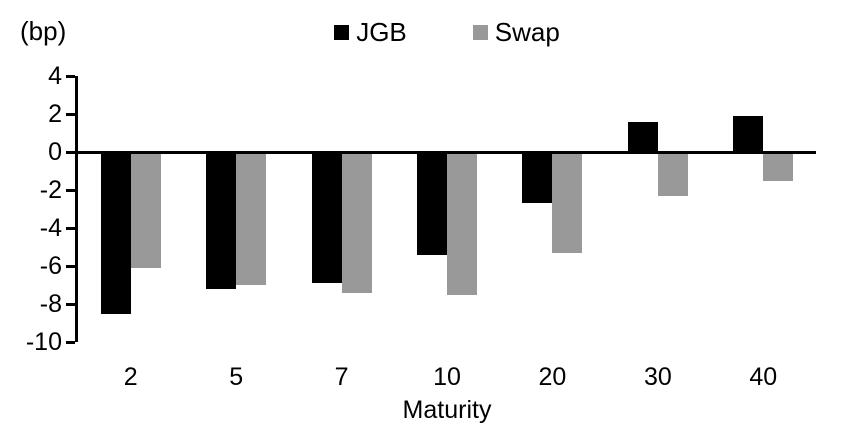  I want to click on legend-item-swap: Swap, so click(516, 32).